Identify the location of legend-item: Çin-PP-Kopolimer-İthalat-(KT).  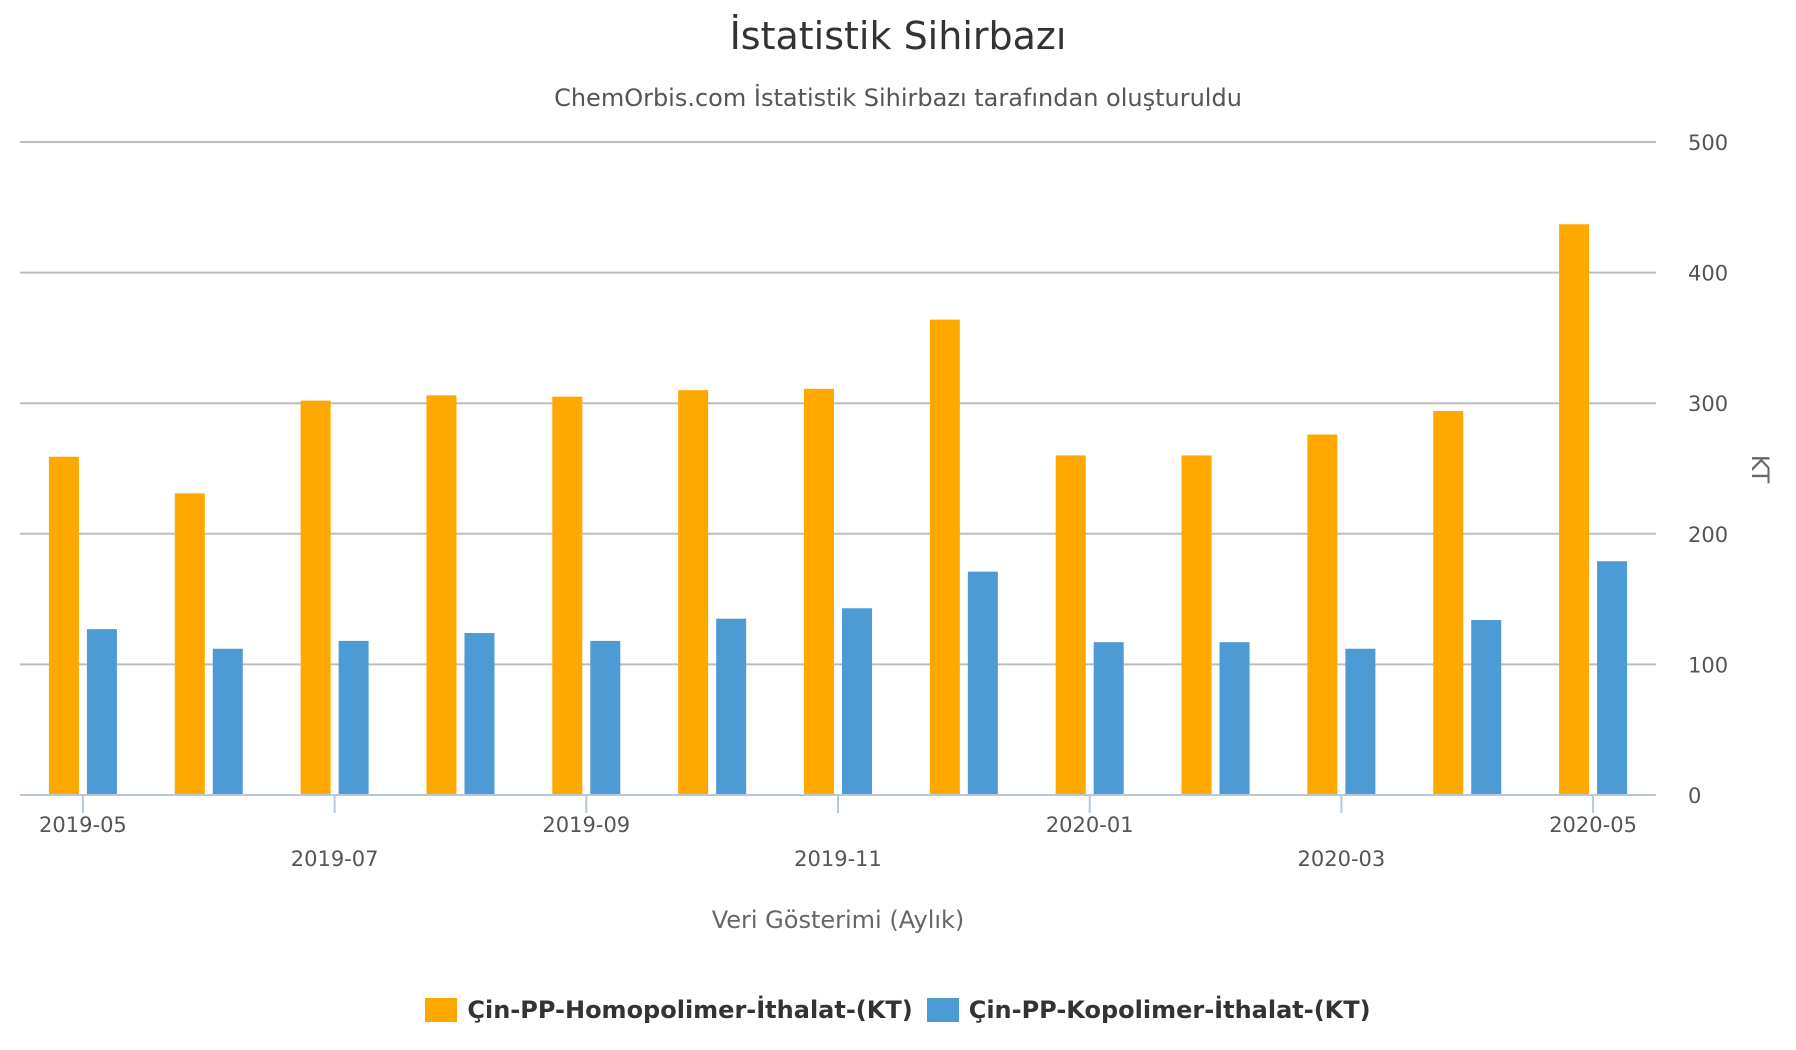
(1148, 1010).